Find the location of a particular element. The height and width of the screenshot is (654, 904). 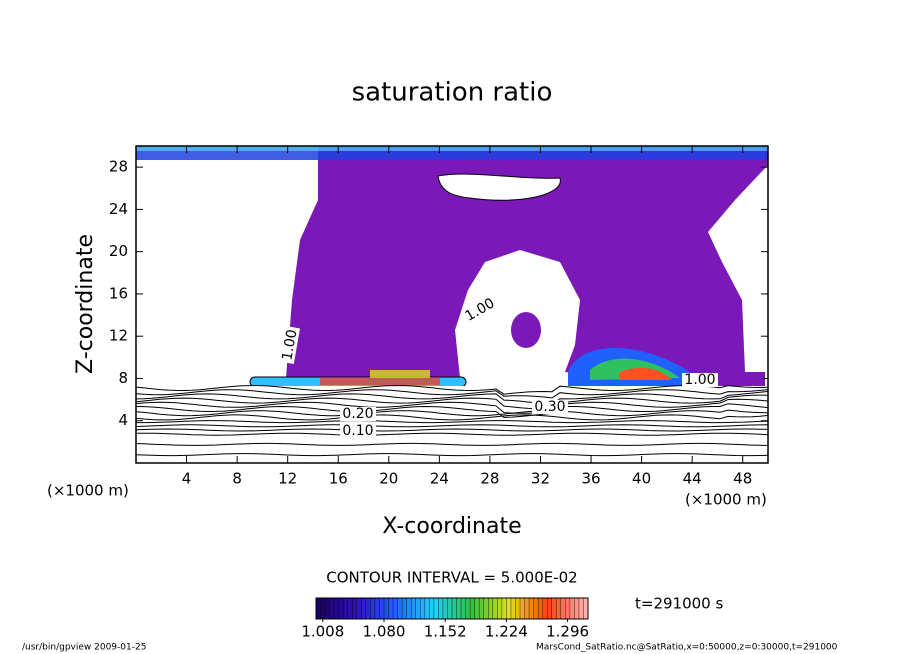

x-unit: (×1000 m) is located at coordinates (726, 500).